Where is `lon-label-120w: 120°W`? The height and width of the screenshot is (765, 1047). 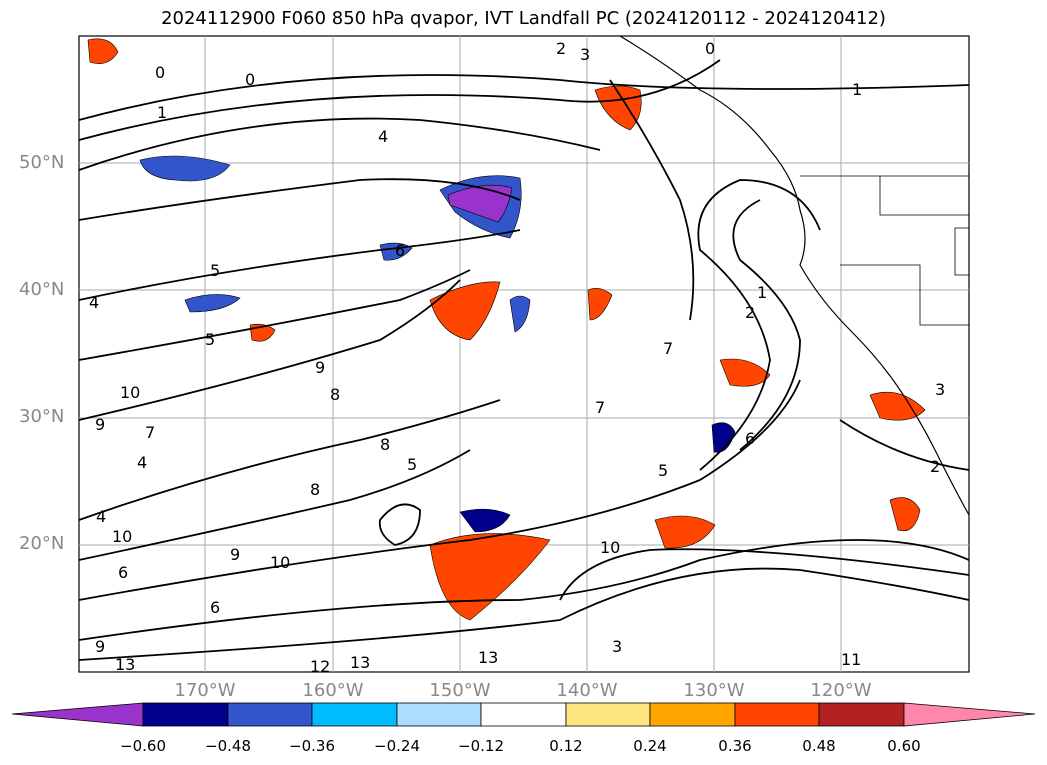
lon-label-120w: 120°W is located at coordinates (841, 690).